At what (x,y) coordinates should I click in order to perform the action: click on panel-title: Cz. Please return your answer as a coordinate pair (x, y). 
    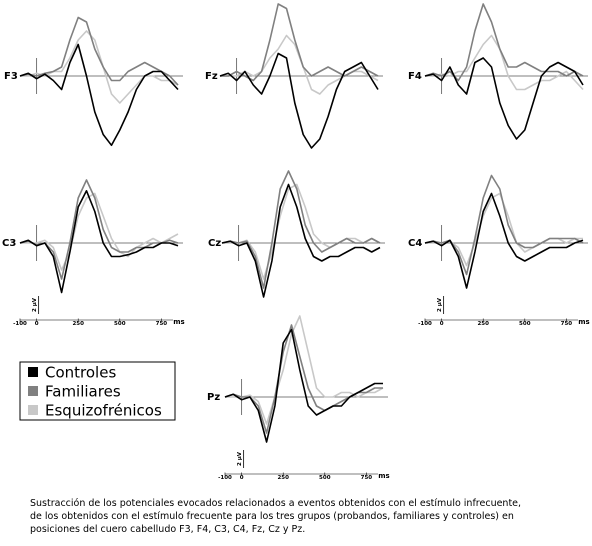
    Looking at the image, I should click on (214, 243).